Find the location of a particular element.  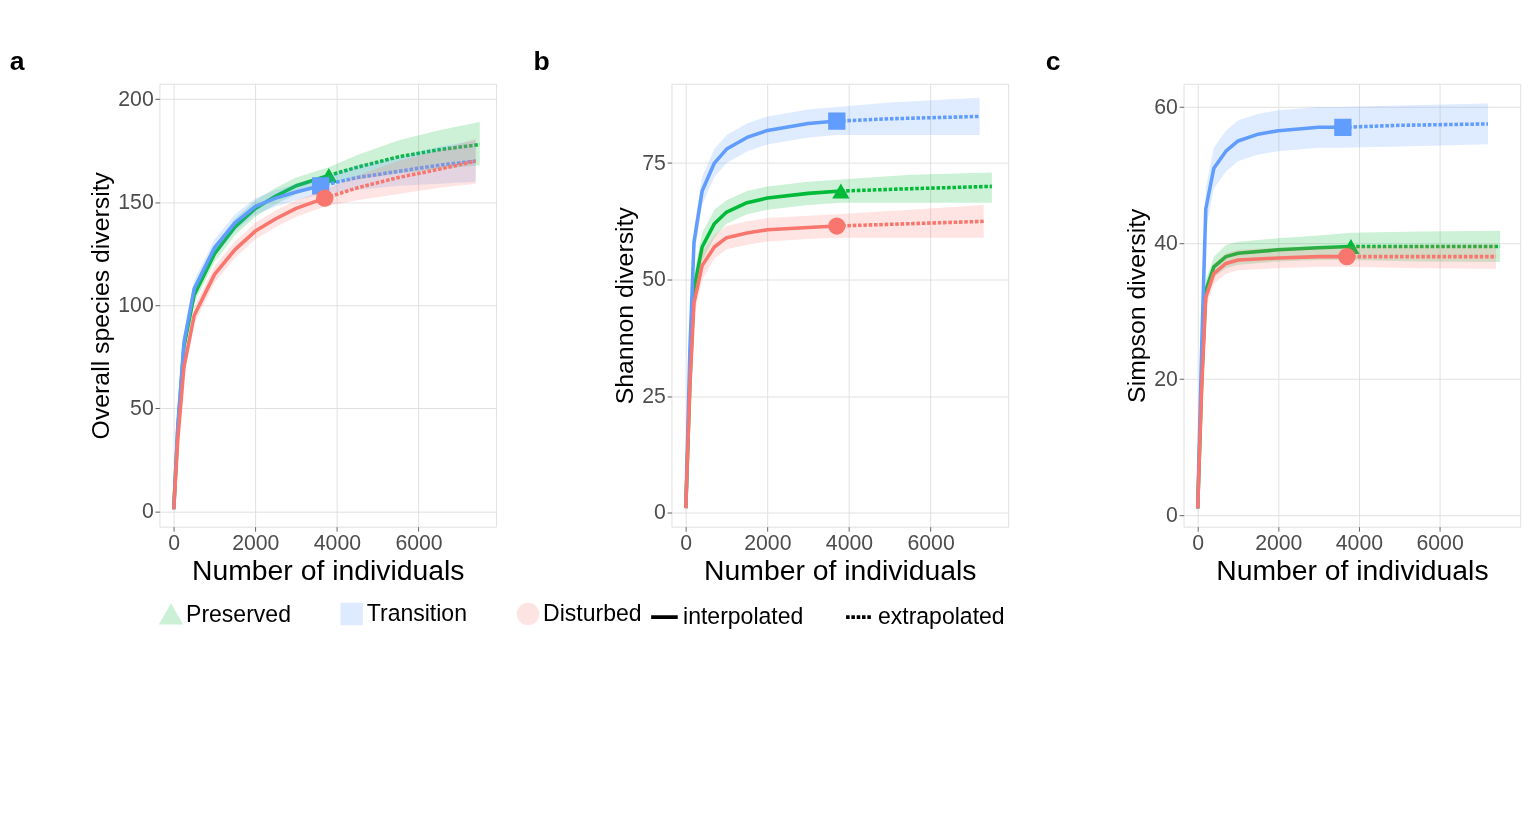

chart-title: b is located at coordinates (541, 60).